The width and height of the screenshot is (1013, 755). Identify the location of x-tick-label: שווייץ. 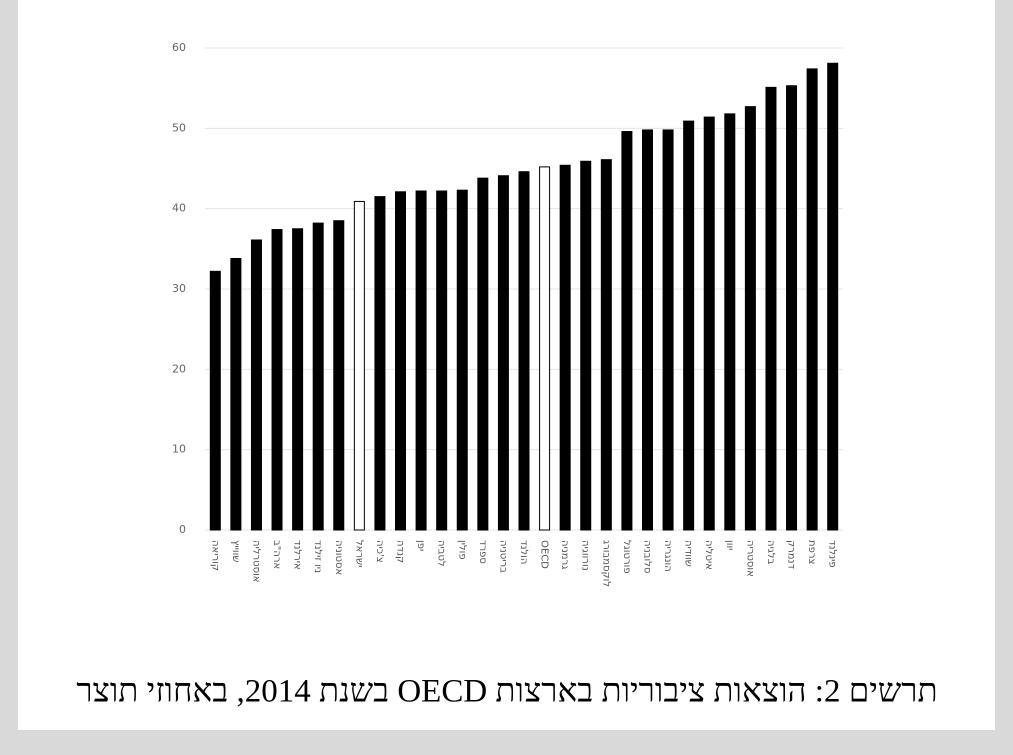
(235, 551).